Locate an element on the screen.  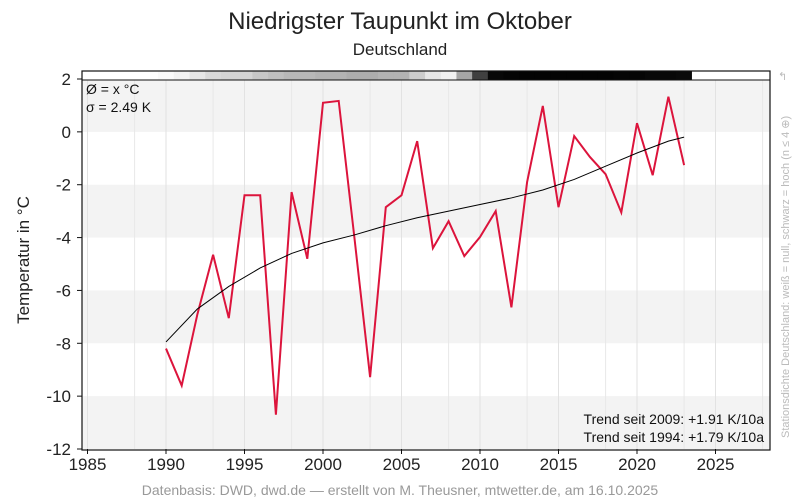
x-tick-label: 2010 is located at coordinates (480, 464).